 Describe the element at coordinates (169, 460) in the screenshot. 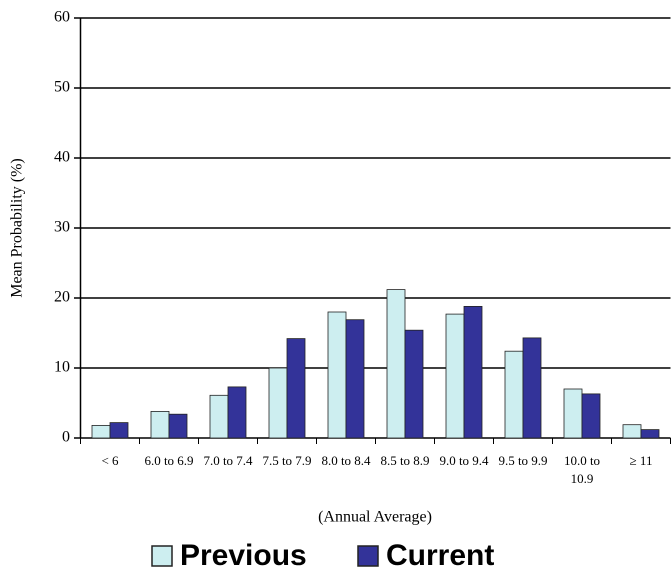

I see `x-tick-label: 6.0 to 6.9` at that location.